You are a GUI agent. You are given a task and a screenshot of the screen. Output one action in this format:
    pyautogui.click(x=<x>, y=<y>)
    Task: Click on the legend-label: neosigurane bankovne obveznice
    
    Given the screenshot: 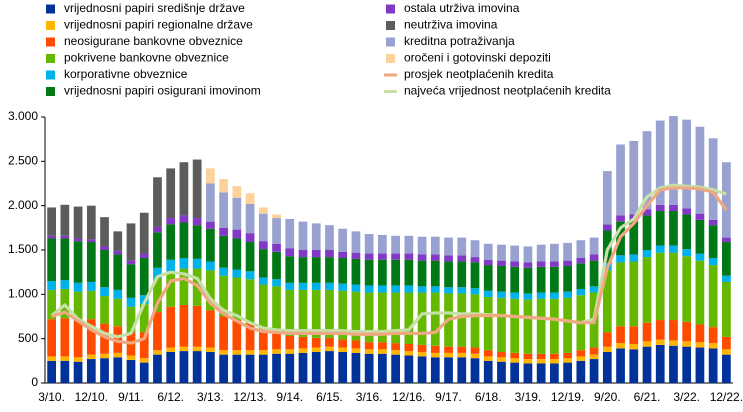 What is the action you would take?
    pyautogui.click(x=153, y=41)
    